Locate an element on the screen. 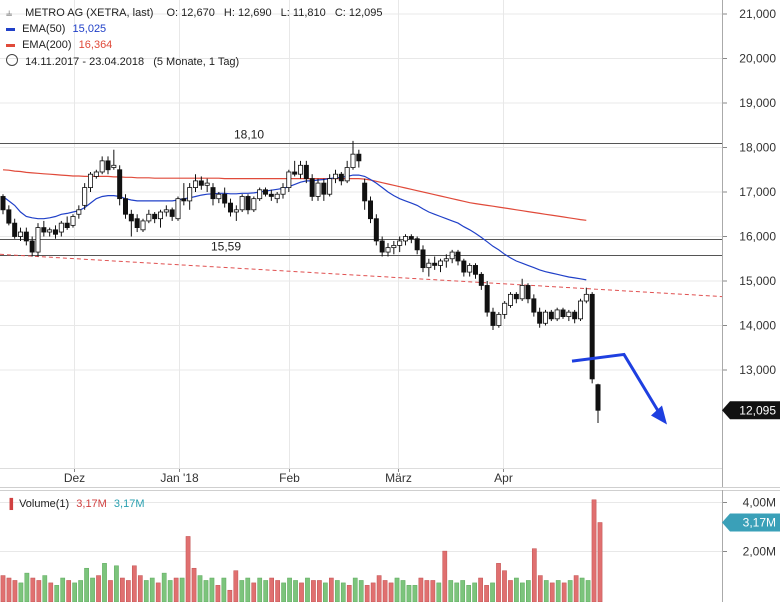 This screenshot has height=602, width=780. ema50-line is located at coordinates (294, 227).